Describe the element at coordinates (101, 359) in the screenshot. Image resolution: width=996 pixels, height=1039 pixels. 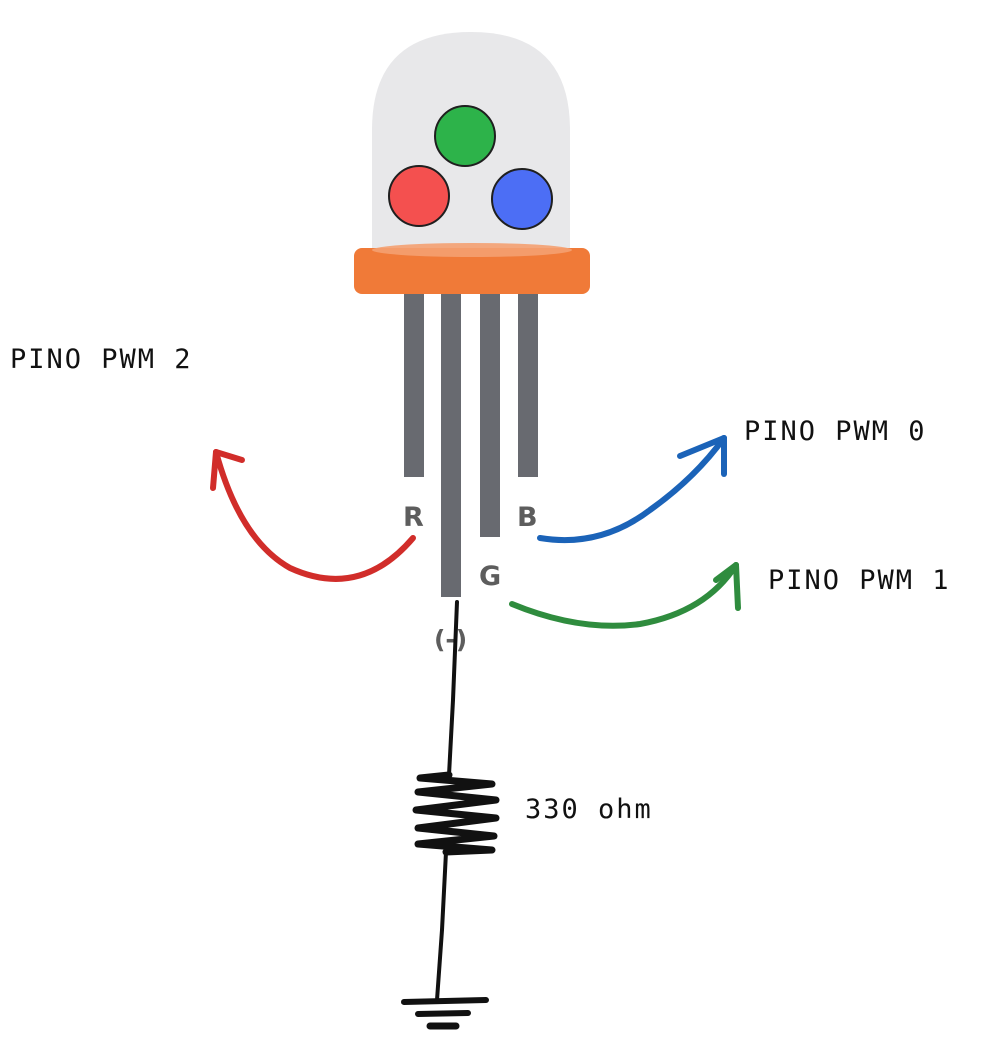
I see `label-pino-pwm-2: PINO PWM 2` at that location.